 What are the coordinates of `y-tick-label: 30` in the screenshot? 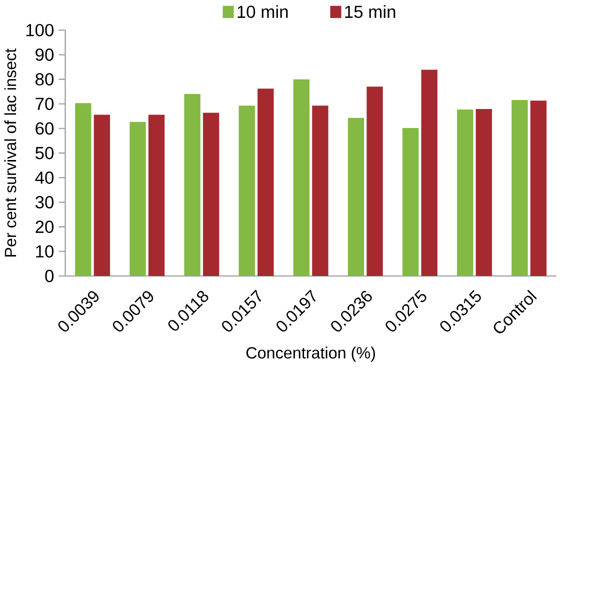 It's located at (44, 202).